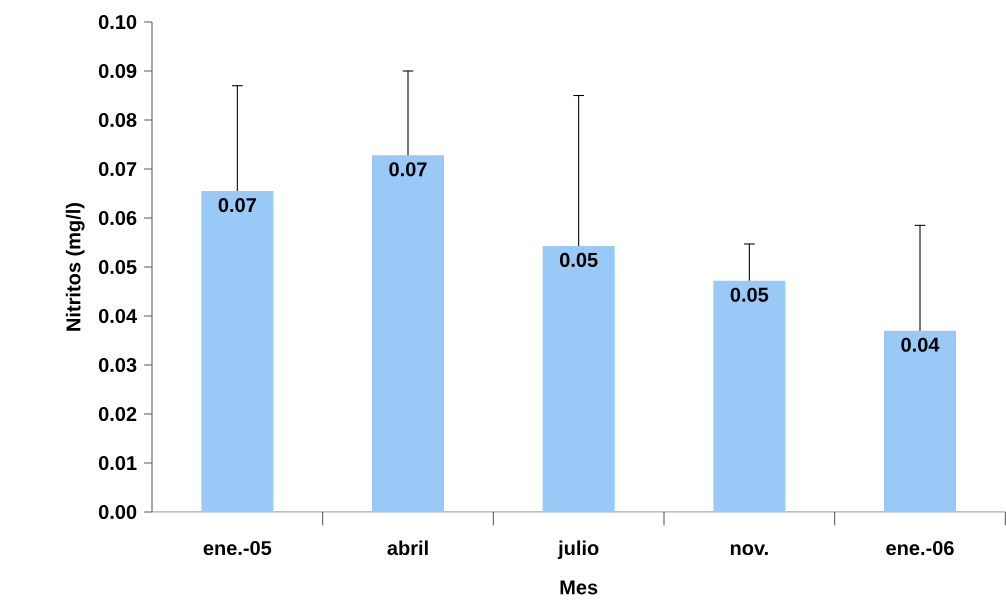 This screenshot has height=601, width=1006. I want to click on y-tick-label: 0.06, so click(117, 218).